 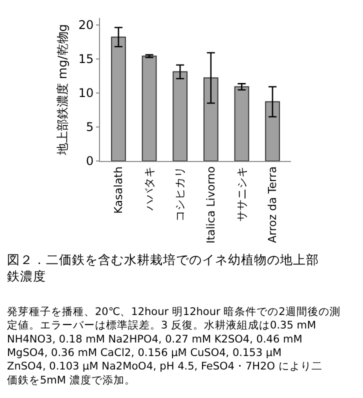 What do you see at coordinates (273, 204) in the screenshot?
I see `x-tick-label: Arroz da Terra` at bounding box center [273, 204].